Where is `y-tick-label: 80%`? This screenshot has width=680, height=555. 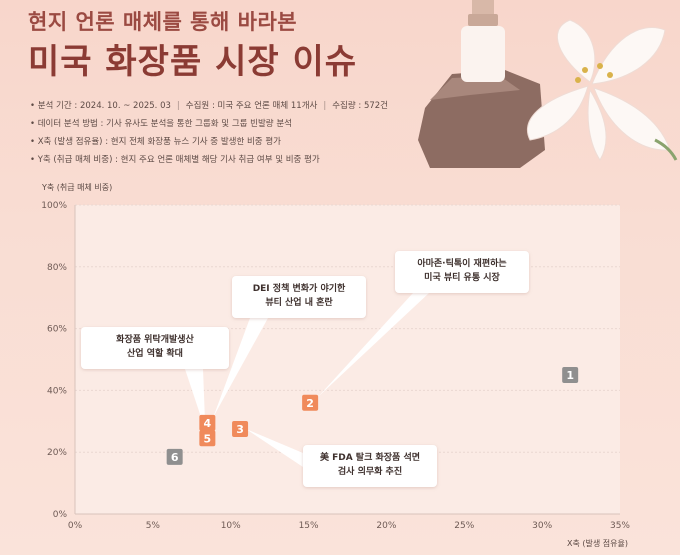 y-tick-label: 80% is located at coordinates (57, 268).